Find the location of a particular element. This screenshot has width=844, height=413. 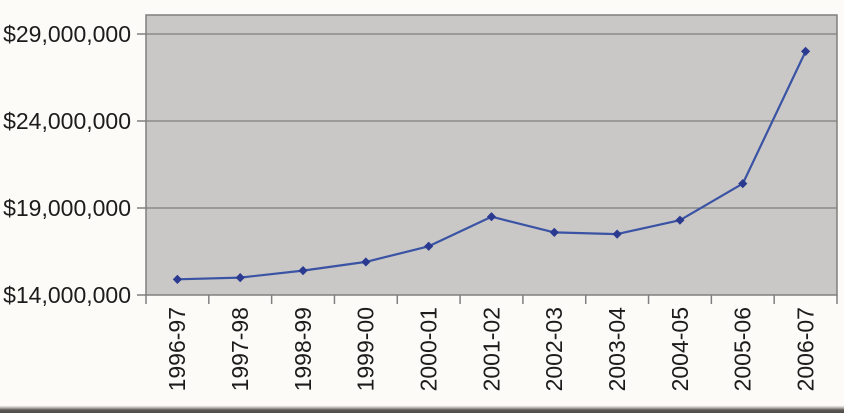

y-axis-label: $19,000,000 is located at coordinates (67, 208).